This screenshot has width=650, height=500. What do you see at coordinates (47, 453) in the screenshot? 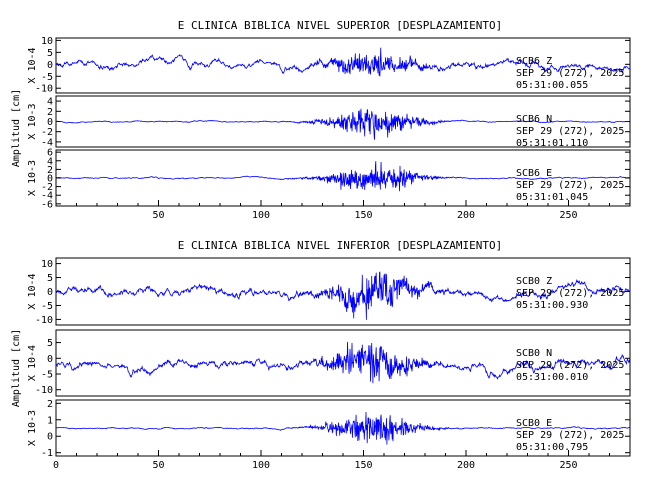
I see `y-tick-label: -1` at bounding box center [47, 453].